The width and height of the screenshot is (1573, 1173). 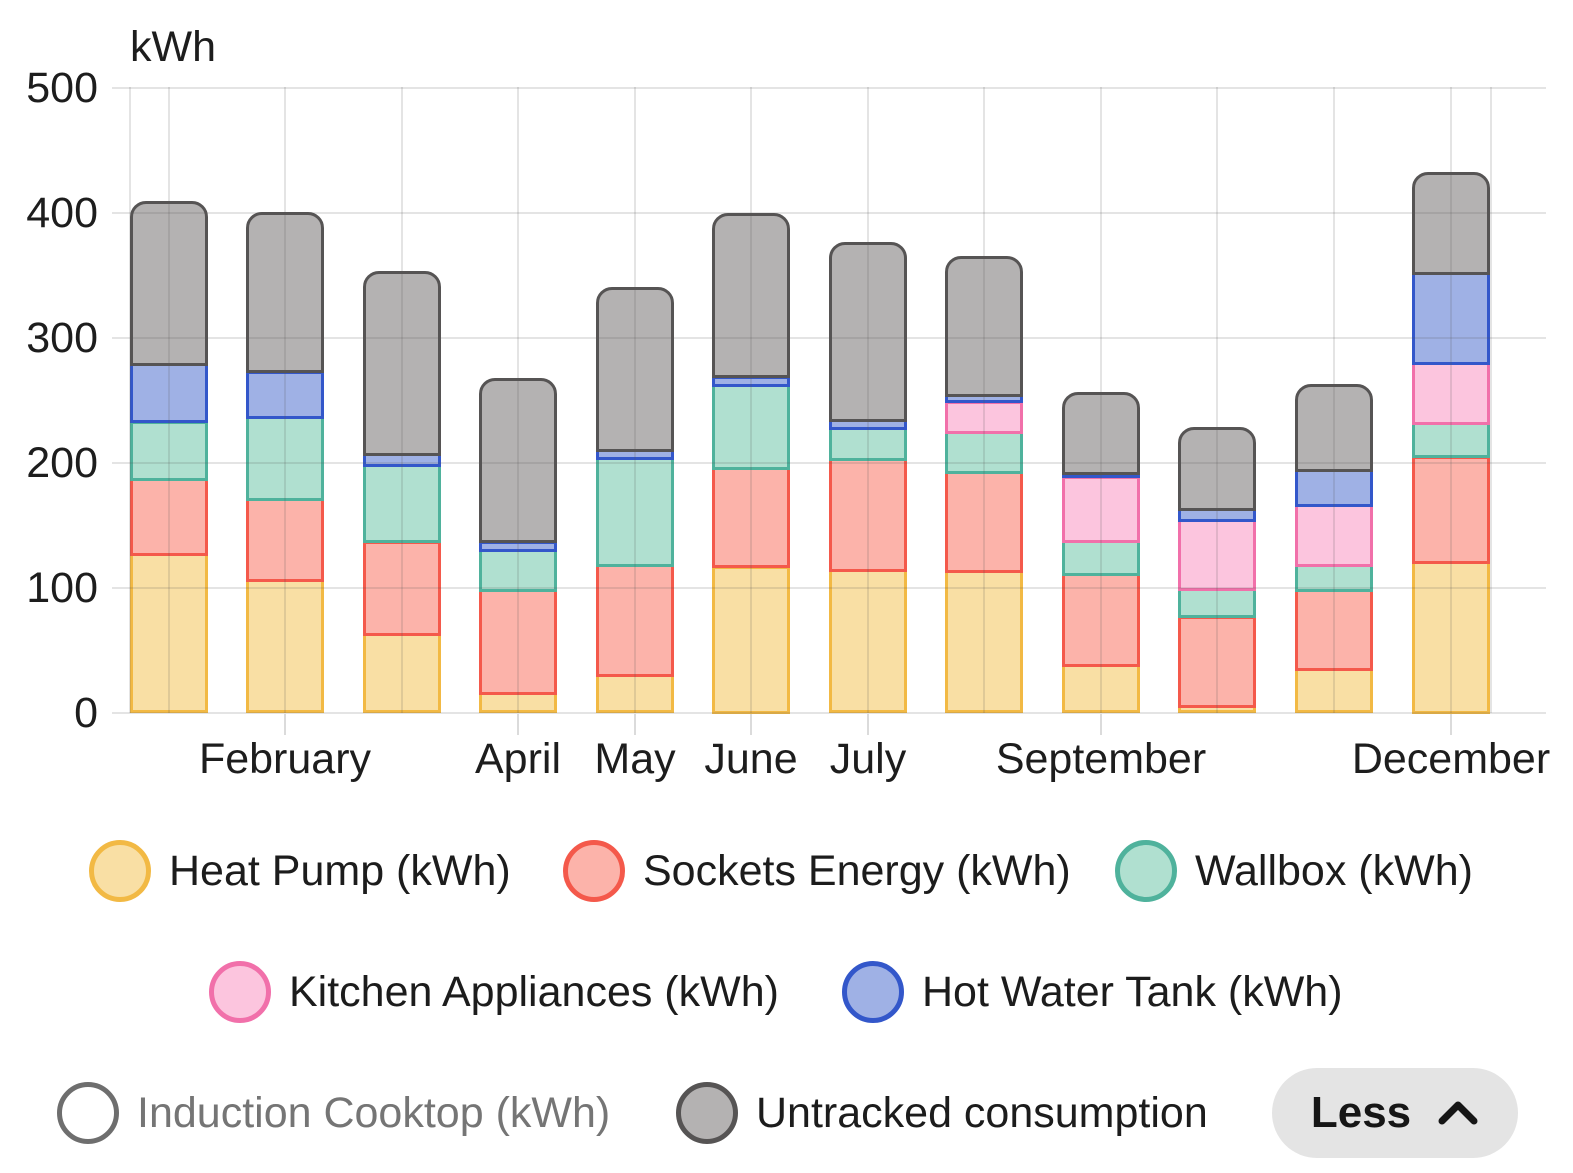 What do you see at coordinates (402, 672) in the screenshot?
I see `bar-march-heat_pump` at bounding box center [402, 672].